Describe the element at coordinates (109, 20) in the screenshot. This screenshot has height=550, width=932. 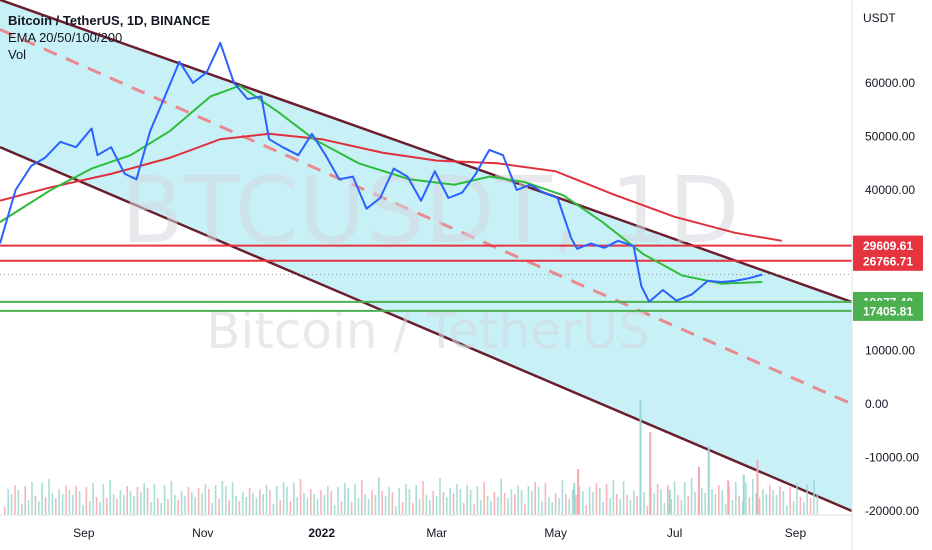
I see `symbol-title: Bitcoin / TetherUS, 1D, BINANCE` at that location.